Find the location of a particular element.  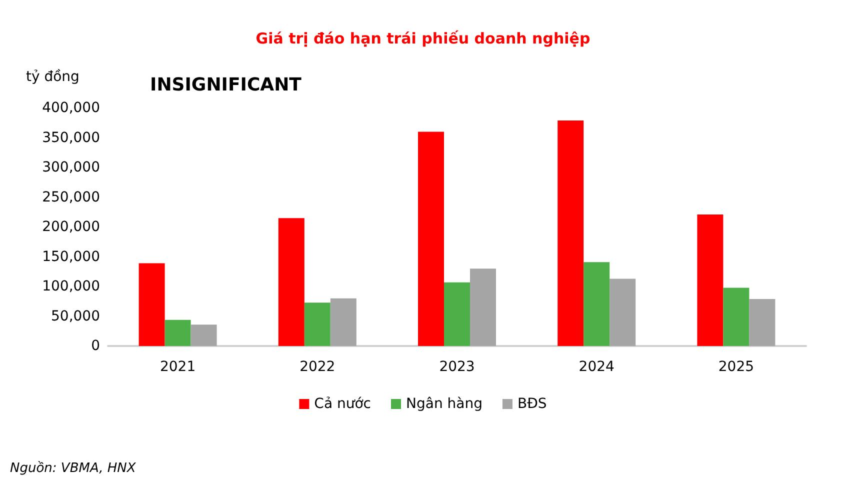

y-tick-label: 150,000 is located at coordinates (71, 256).